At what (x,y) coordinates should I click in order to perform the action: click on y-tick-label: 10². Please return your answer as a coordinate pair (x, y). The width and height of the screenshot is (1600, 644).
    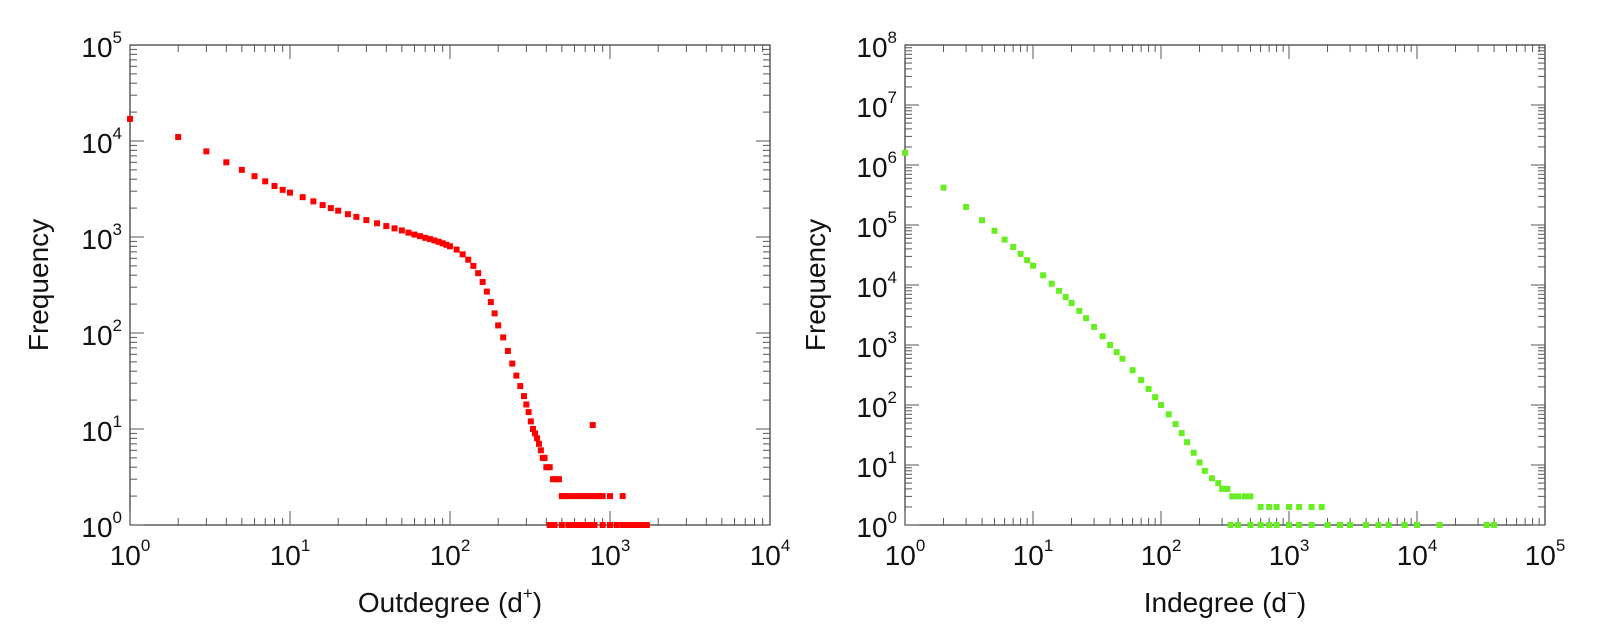
    Looking at the image, I should click on (876, 405).